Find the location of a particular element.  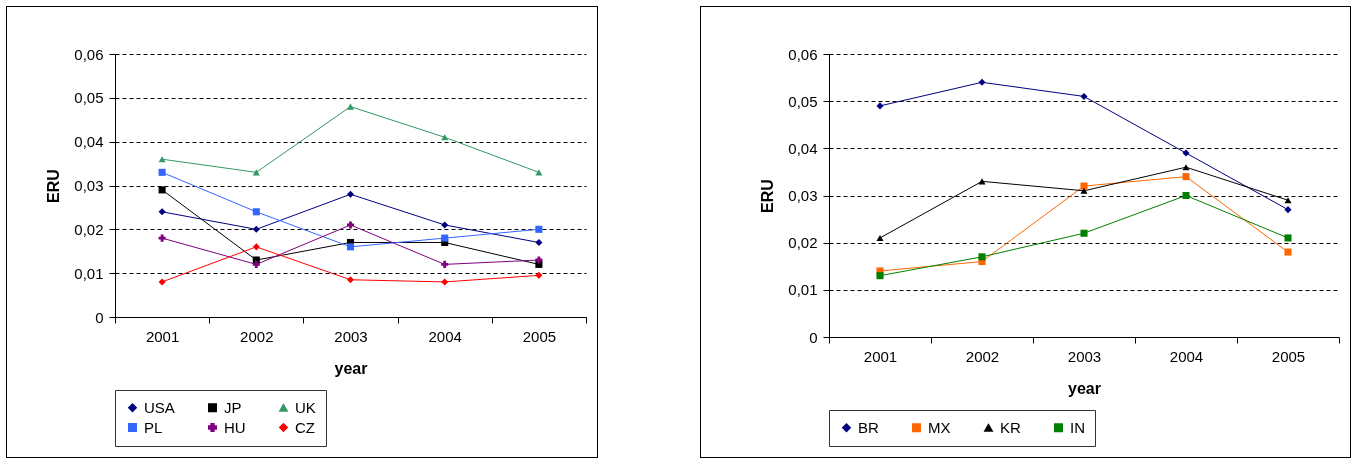

legend-label: PL is located at coordinates (153, 427).